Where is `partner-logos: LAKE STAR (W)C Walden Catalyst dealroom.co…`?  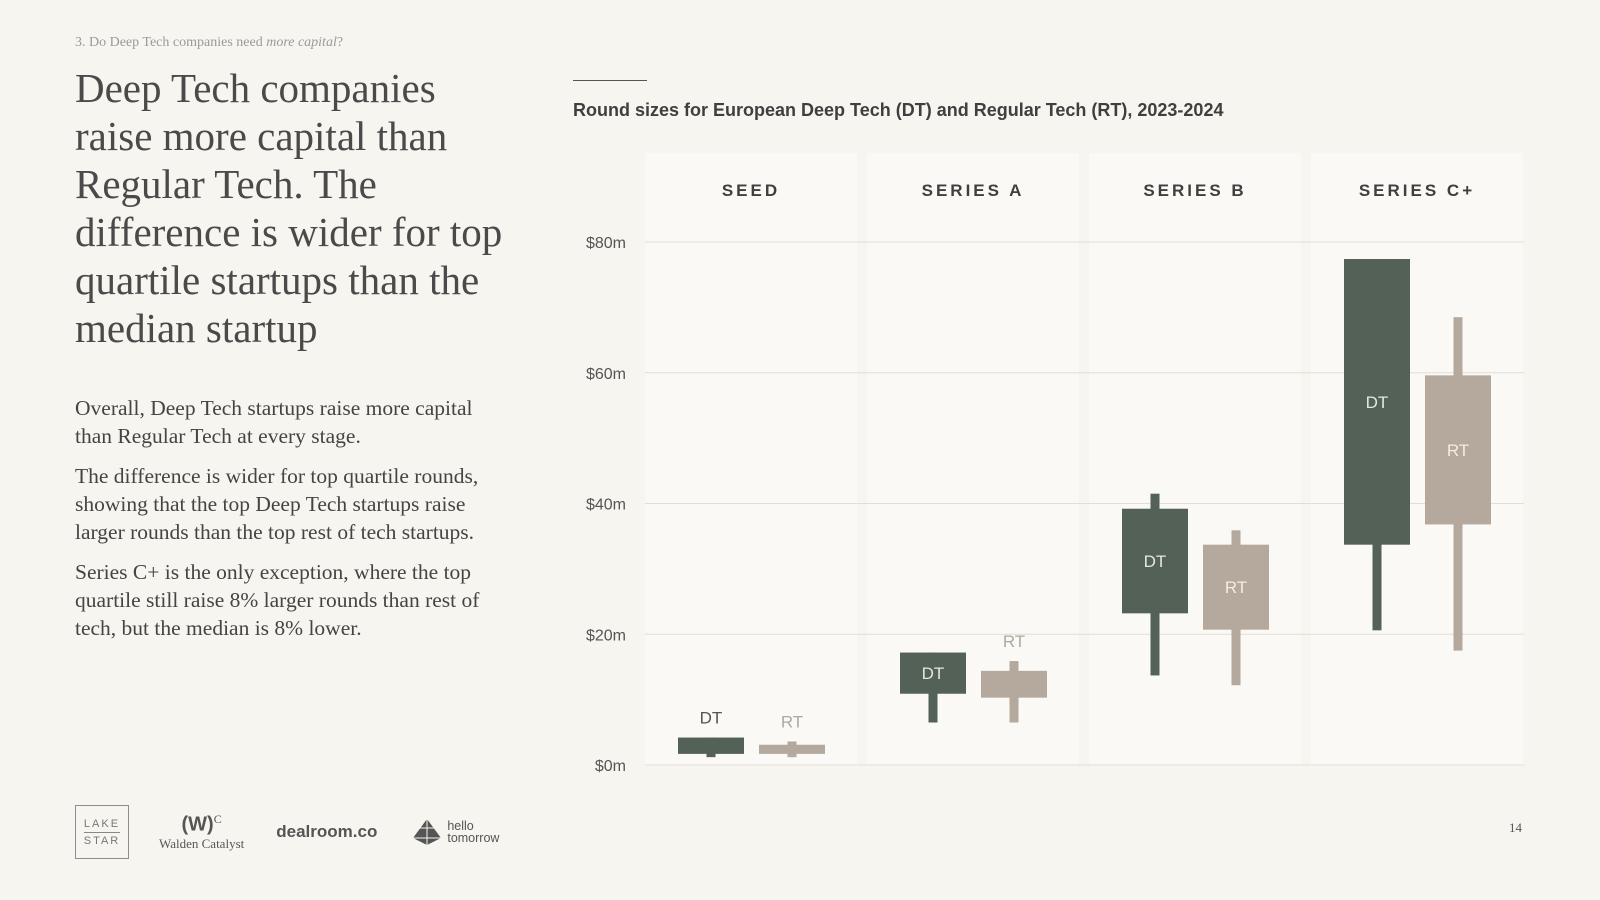
partner-logos: LAKE STAR (W)C Walden Catalyst dealroom.co… is located at coordinates (287, 832).